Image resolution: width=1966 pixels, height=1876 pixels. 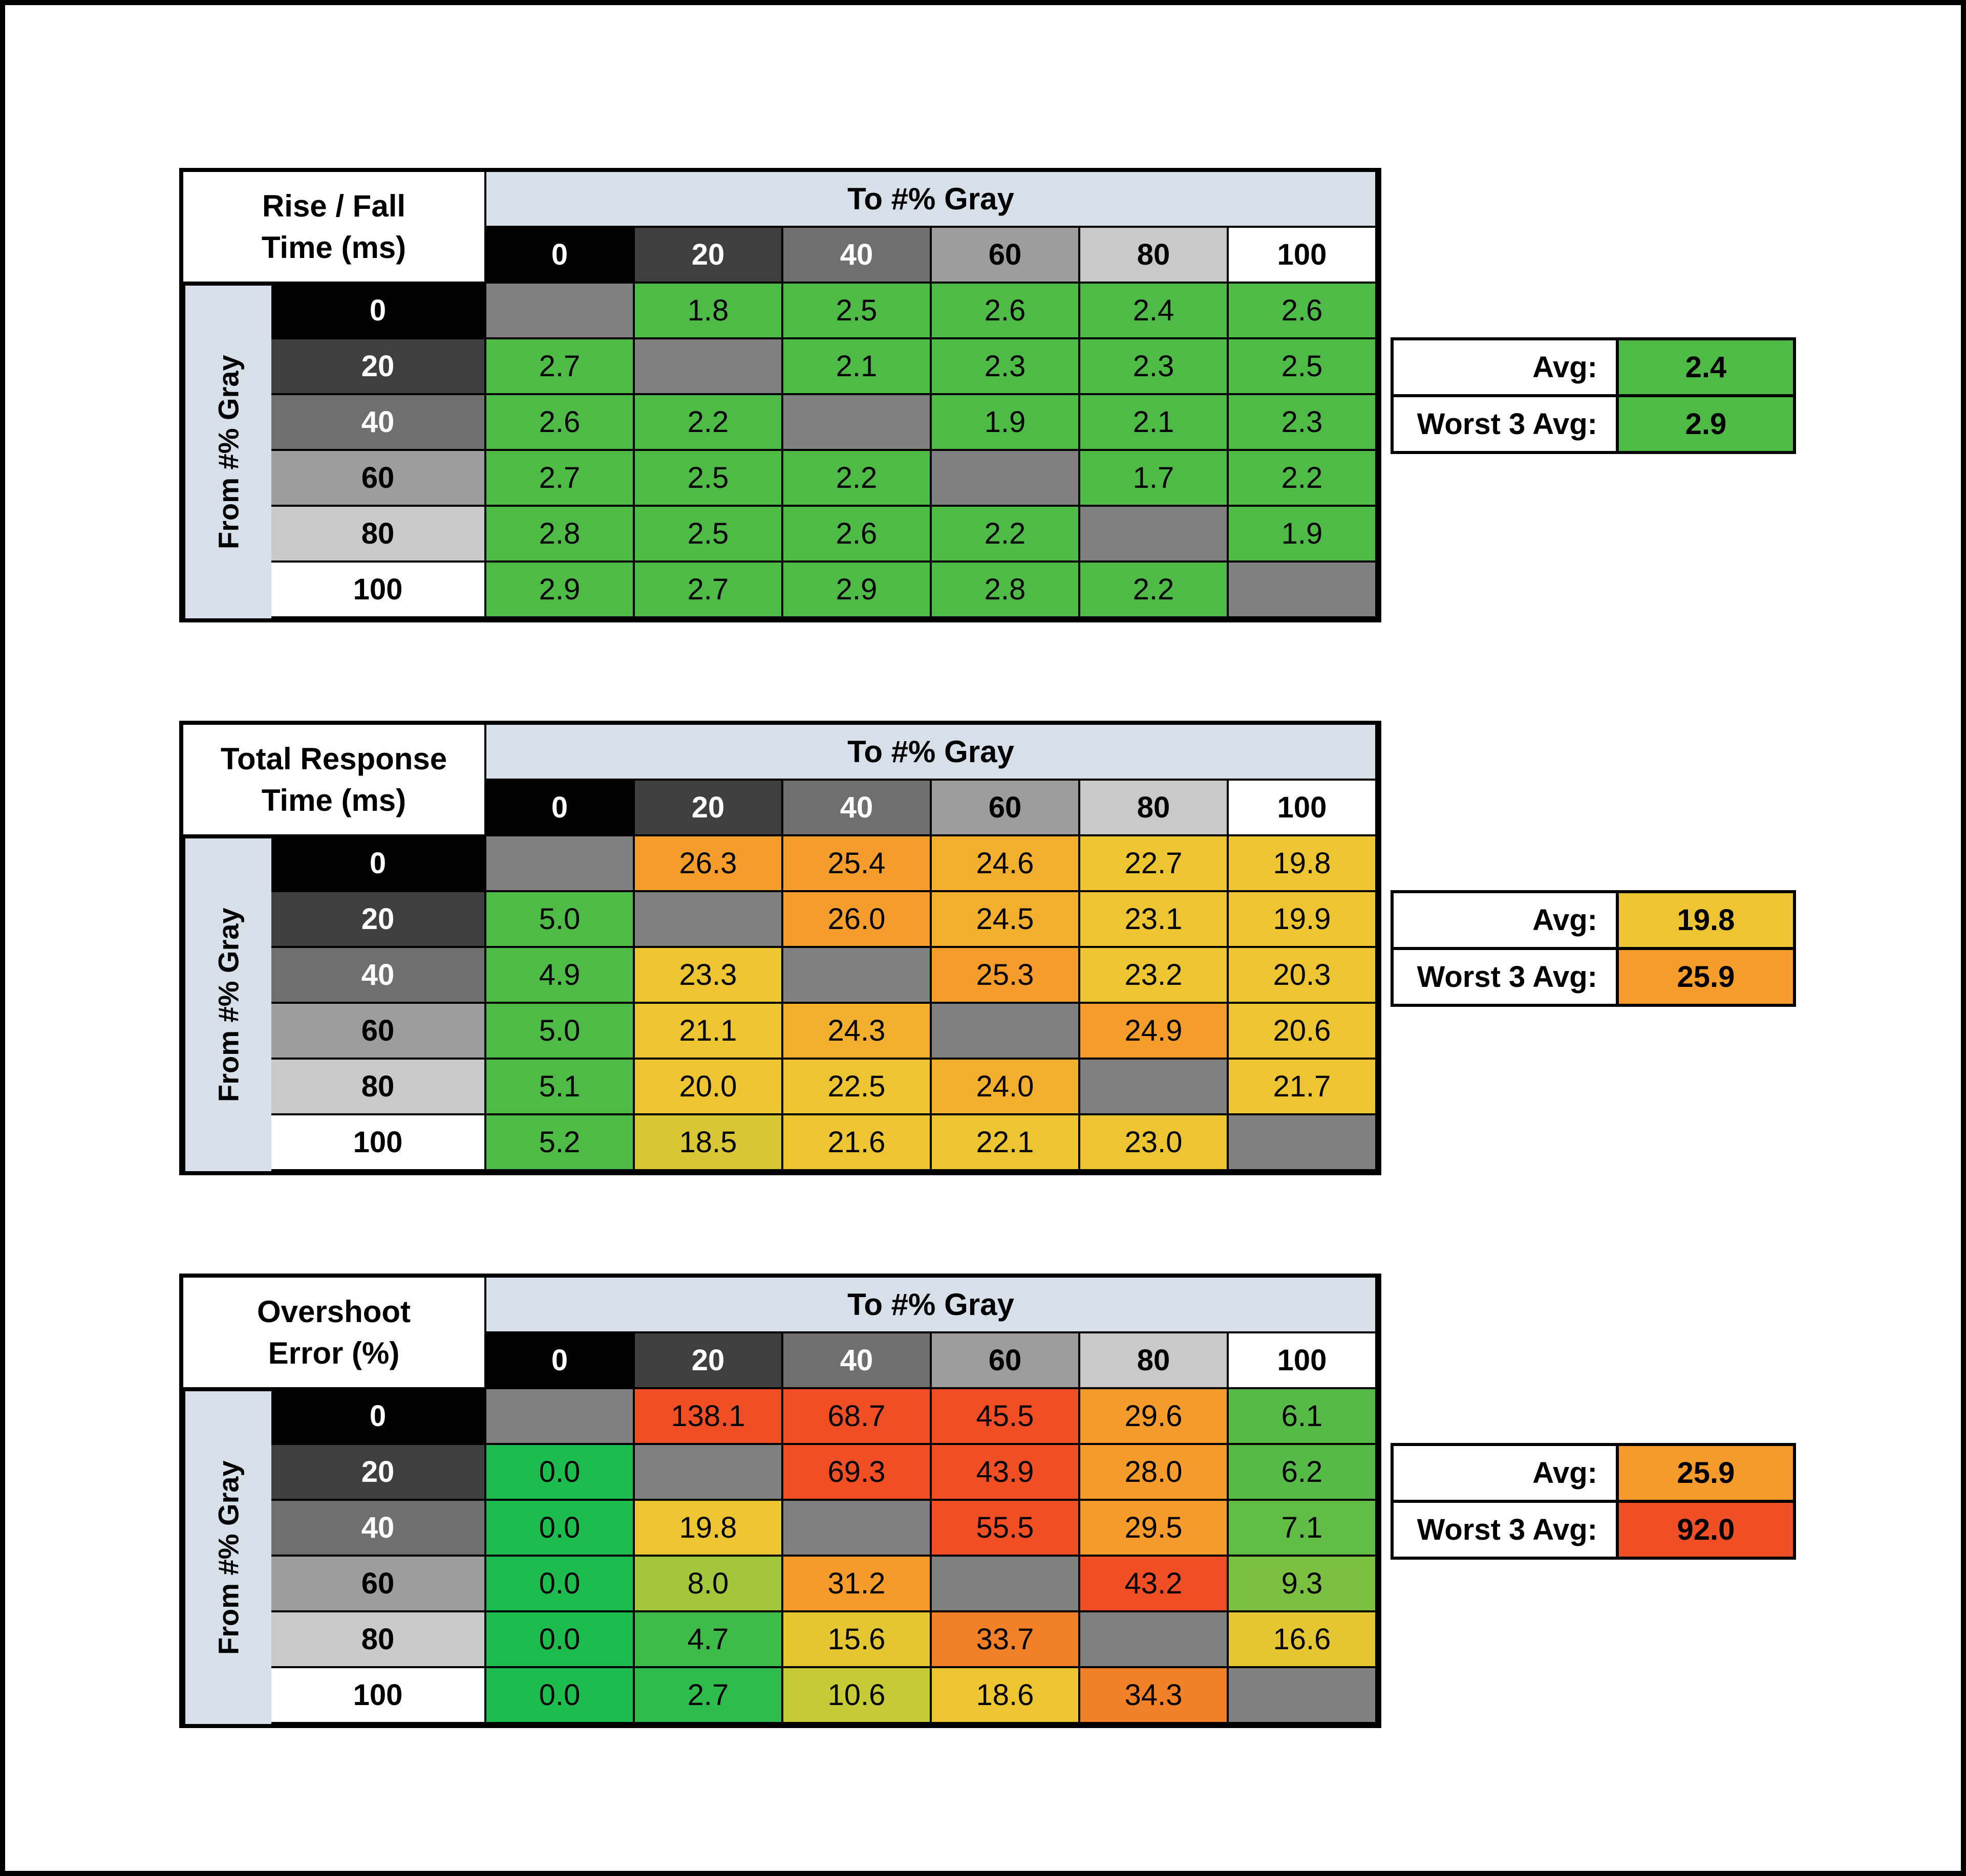 What do you see at coordinates (378, 1640) in the screenshot?
I see `row-header-80: 80` at bounding box center [378, 1640].